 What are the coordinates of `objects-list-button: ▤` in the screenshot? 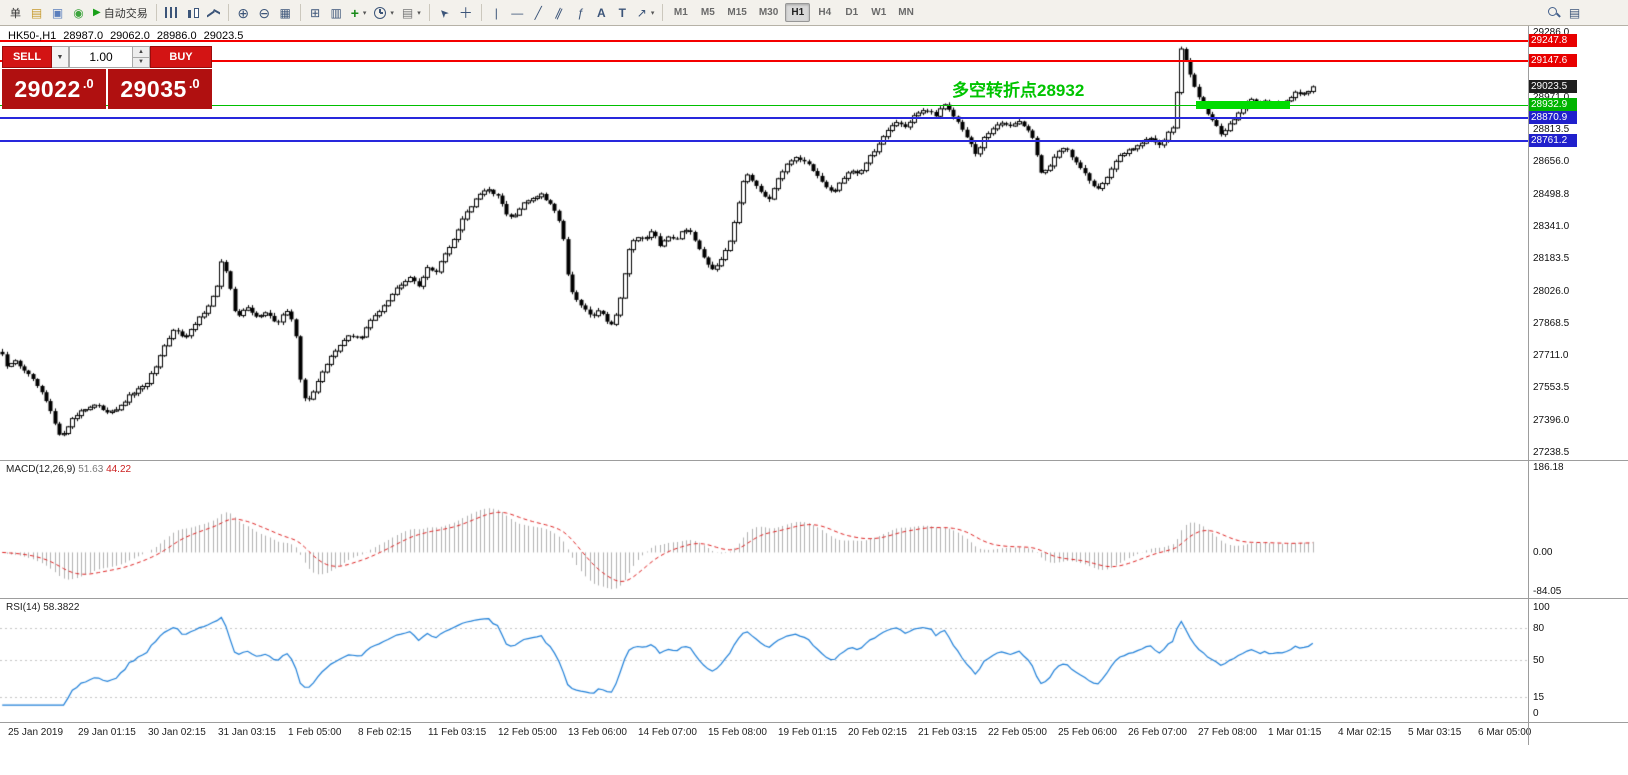 It's located at (1574, 12).